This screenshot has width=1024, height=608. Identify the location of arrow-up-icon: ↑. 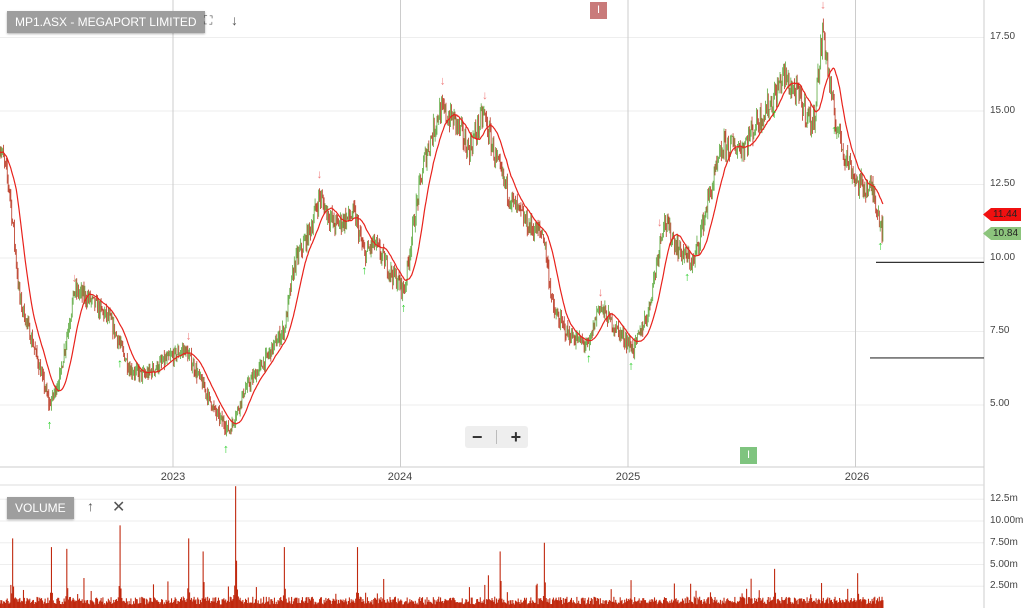
(90, 506).